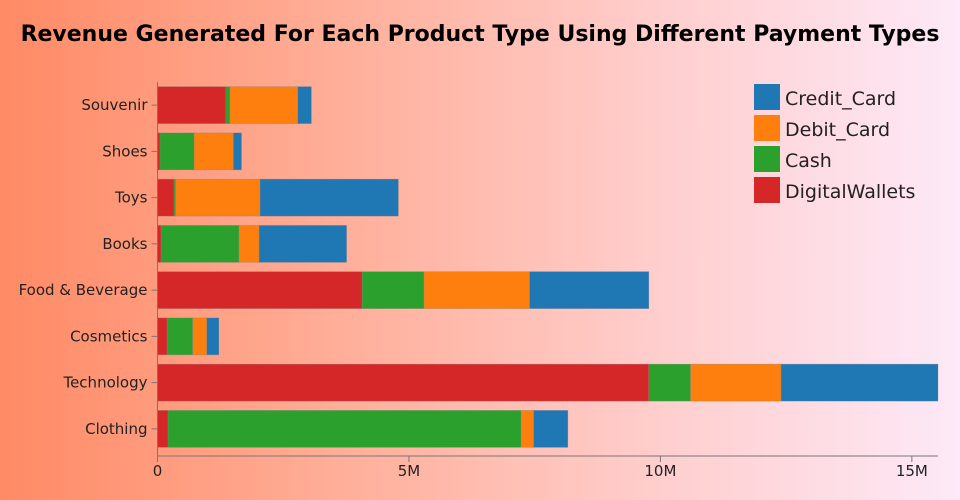 The width and height of the screenshot is (960, 500). What do you see at coordinates (249, 244) in the screenshot?
I see `bar-debit-card-books` at bounding box center [249, 244].